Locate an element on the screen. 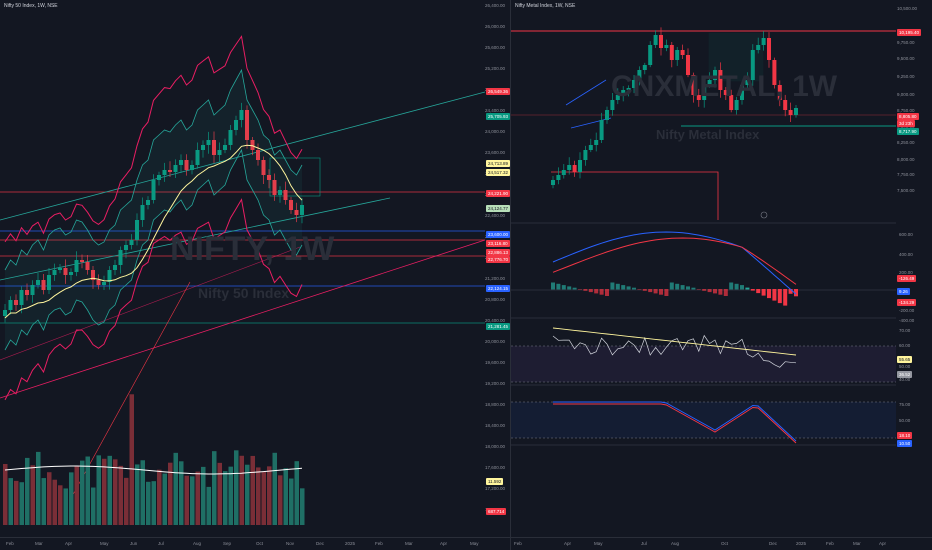  metal-trendline is located at coordinates (591, 123).